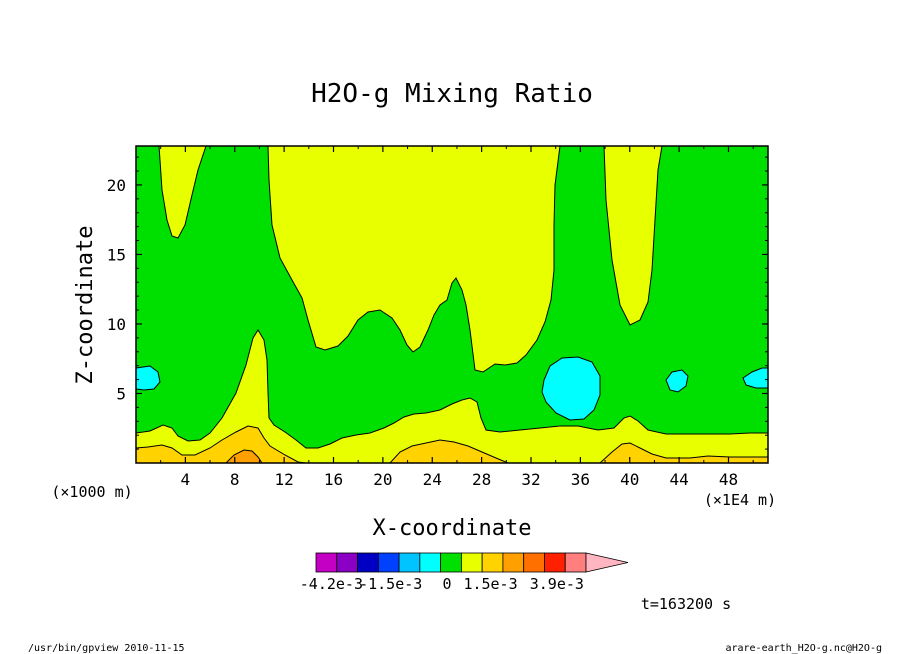 The image size is (904, 654). Describe the element at coordinates (121, 393) in the screenshot. I see `y-tick-label: 5` at that location.